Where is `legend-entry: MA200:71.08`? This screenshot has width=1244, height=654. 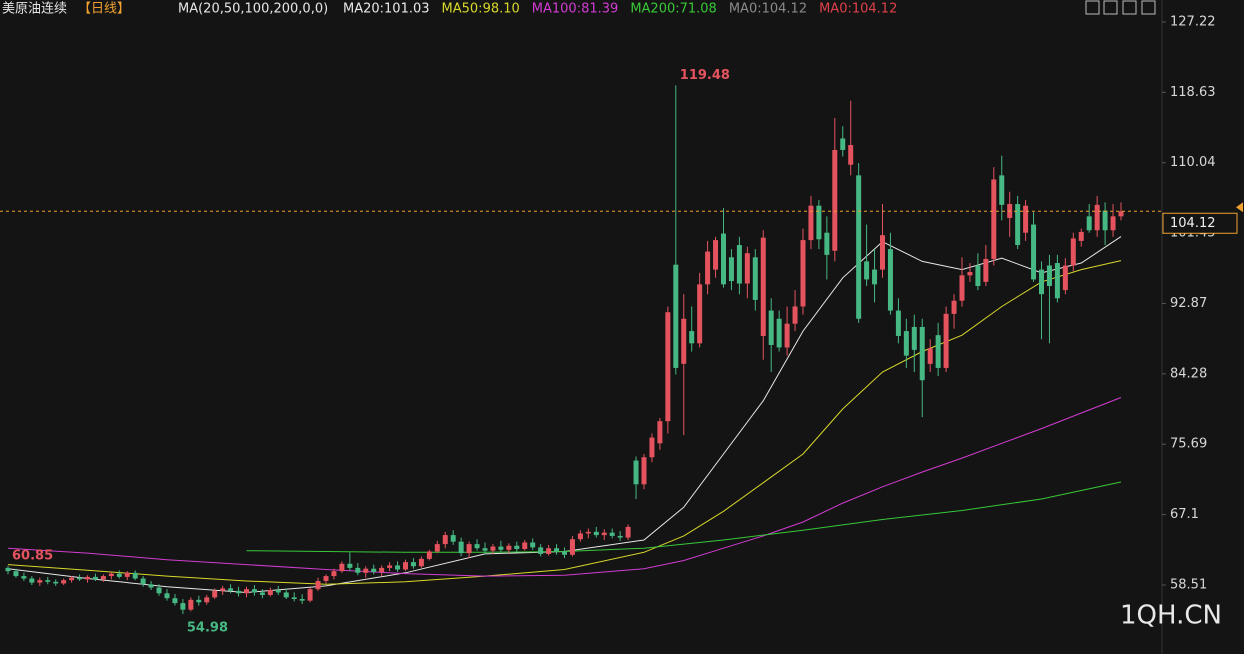
legend-entry: MA200:71.08 is located at coordinates (673, 9).